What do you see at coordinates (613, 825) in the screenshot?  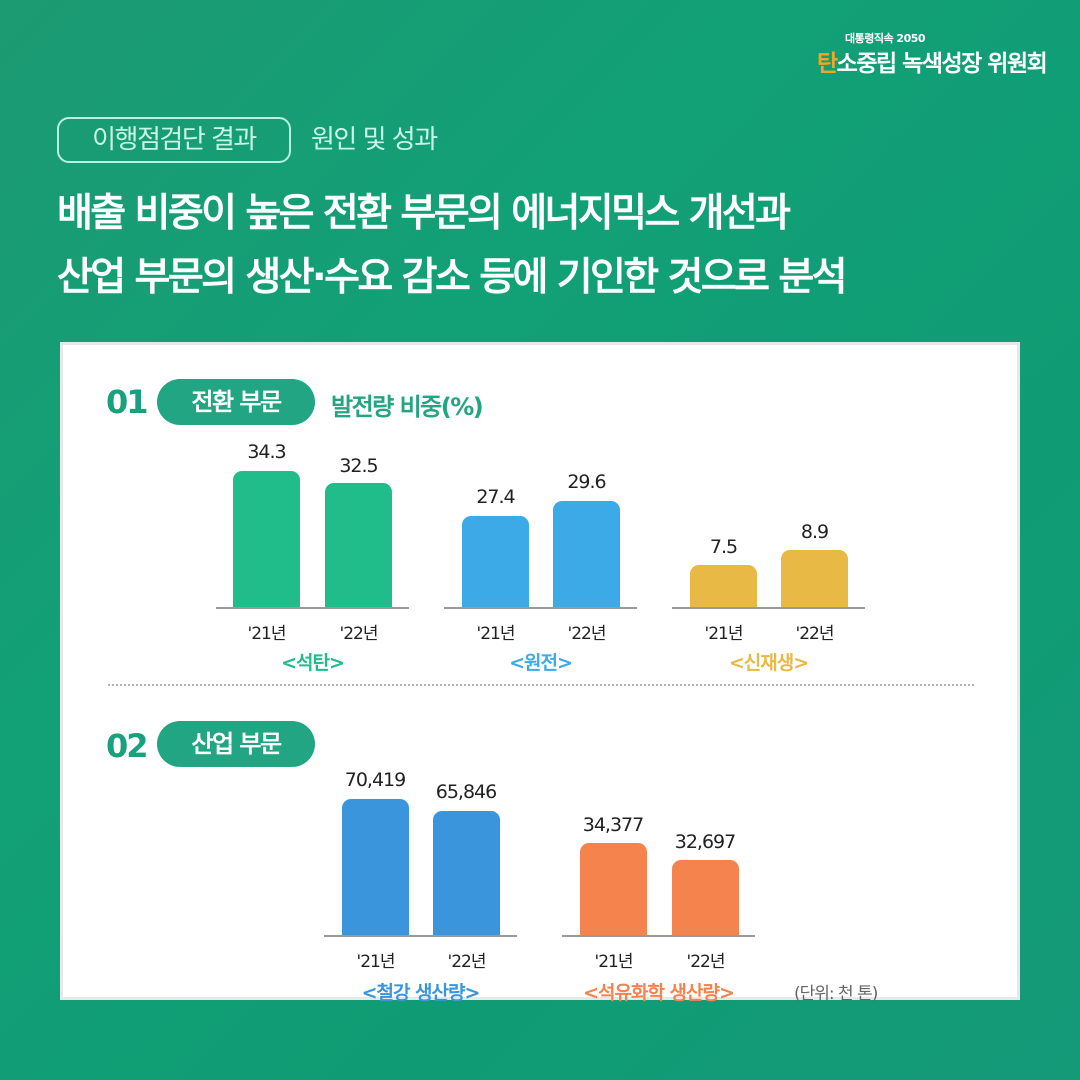 I see `value-label: 34,377` at bounding box center [613, 825].